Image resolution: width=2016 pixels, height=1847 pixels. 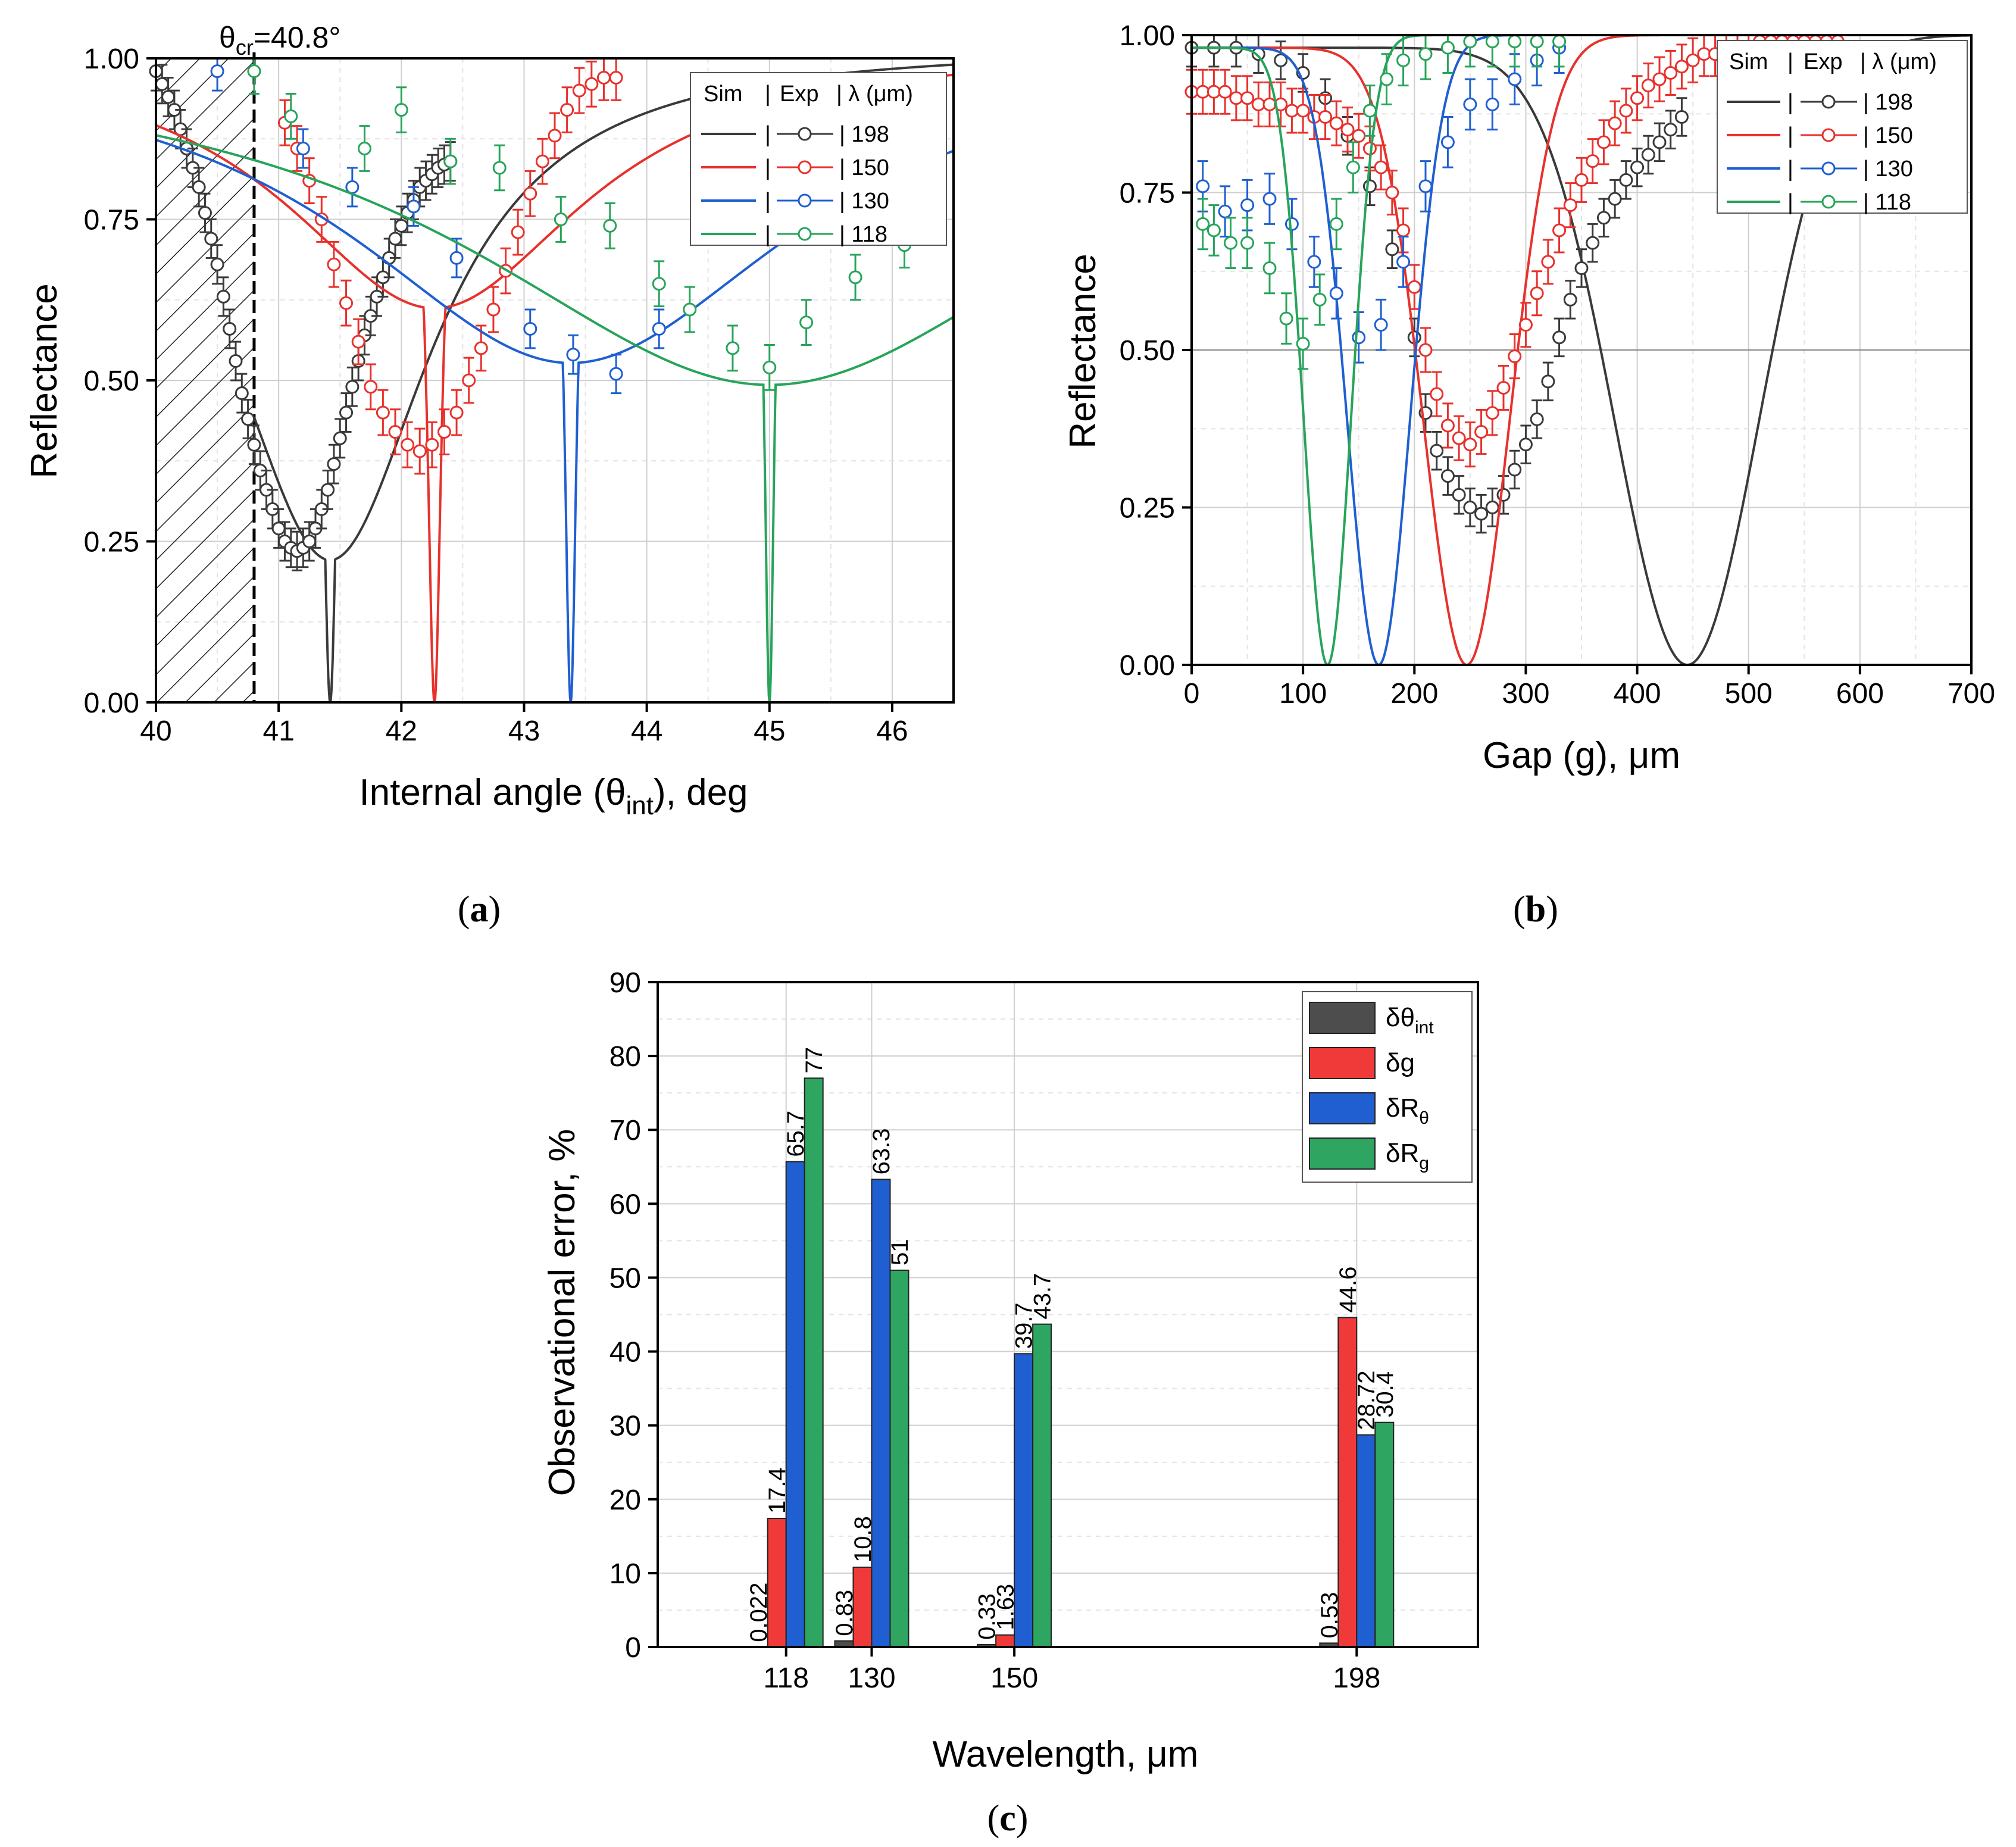 What do you see at coordinates (633, 1648) in the screenshot?
I see `y-tick-label: 0` at bounding box center [633, 1648].